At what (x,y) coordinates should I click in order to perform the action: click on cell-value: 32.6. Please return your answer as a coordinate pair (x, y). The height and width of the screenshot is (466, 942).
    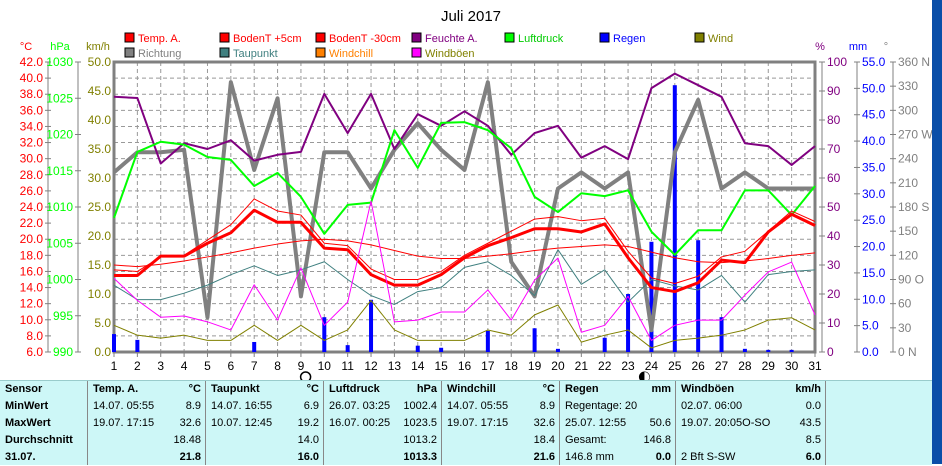
    Looking at the image, I should click on (544, 423).